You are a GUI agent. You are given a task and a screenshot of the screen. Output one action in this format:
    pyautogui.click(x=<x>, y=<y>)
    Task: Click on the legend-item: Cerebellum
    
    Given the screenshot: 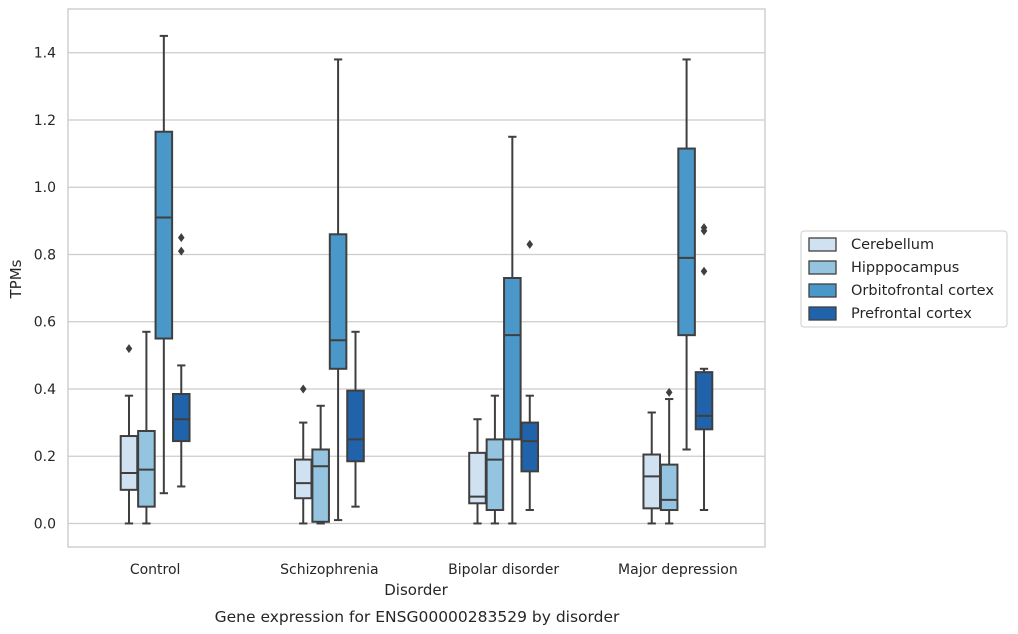 What is the action you would take?
    pyautogui.click(x=871, y=245)
    